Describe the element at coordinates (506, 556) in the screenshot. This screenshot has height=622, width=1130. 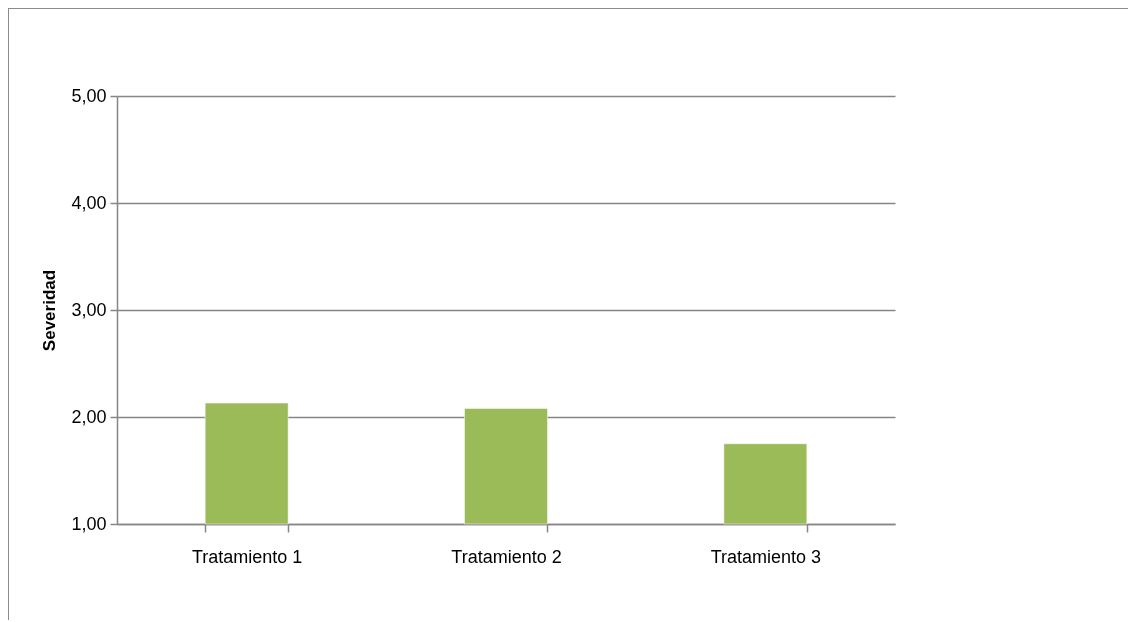
I see `x-tick-label: Tratamiento 2` at that location.